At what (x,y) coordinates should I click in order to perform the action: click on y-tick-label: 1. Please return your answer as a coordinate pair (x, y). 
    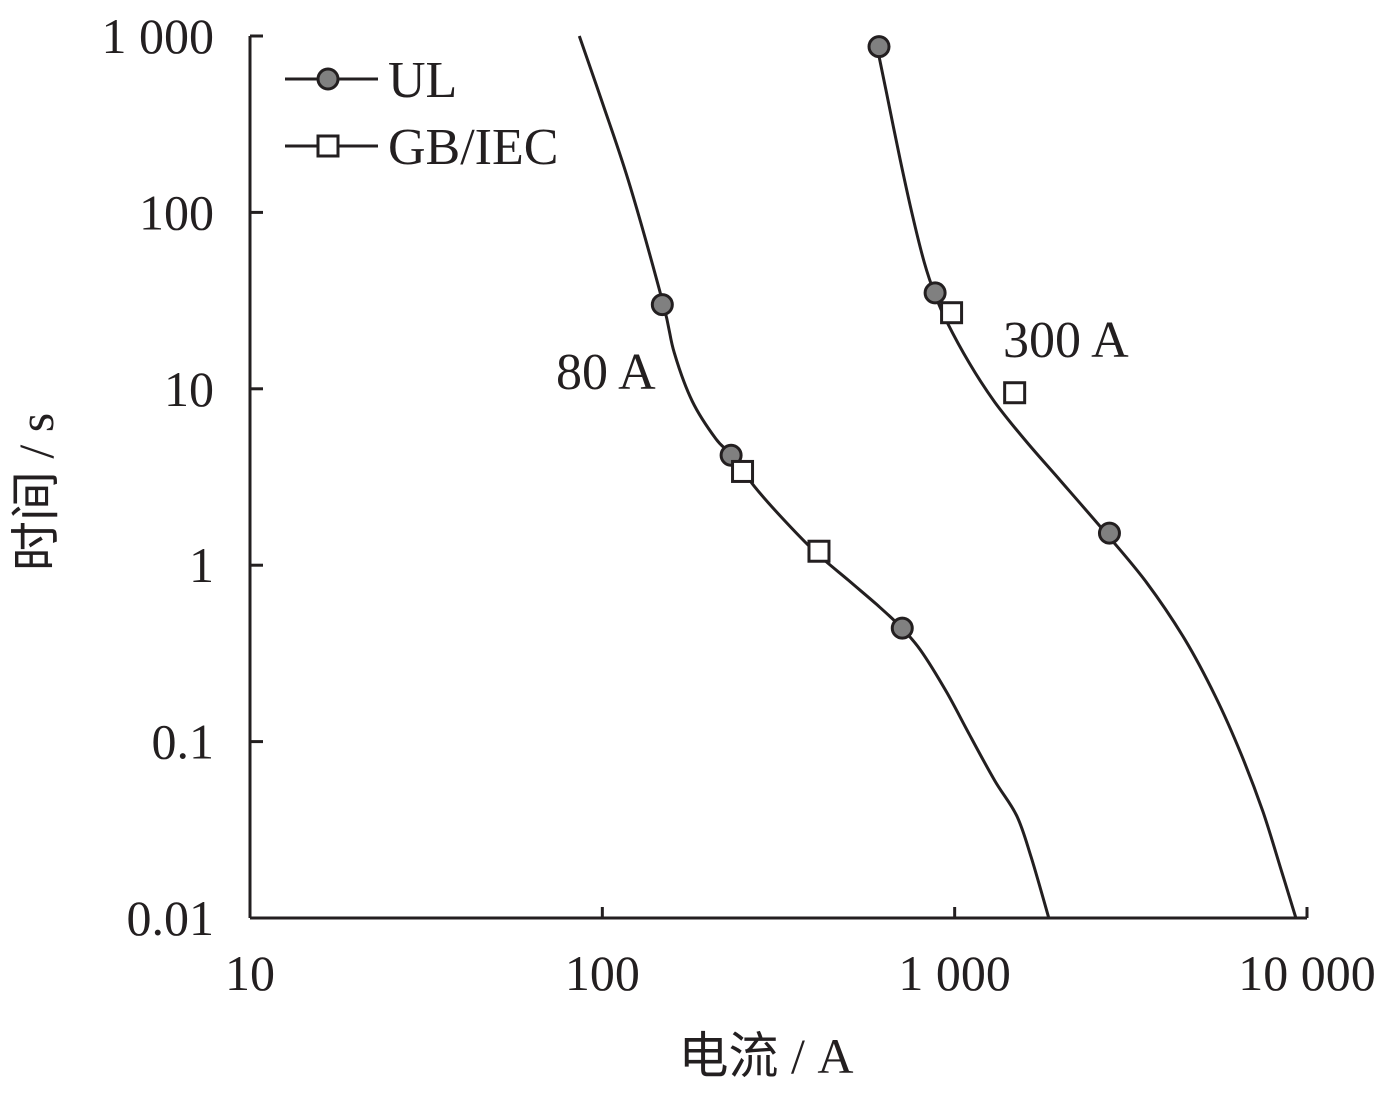
    Looking at the image, I should click on (201, 565).